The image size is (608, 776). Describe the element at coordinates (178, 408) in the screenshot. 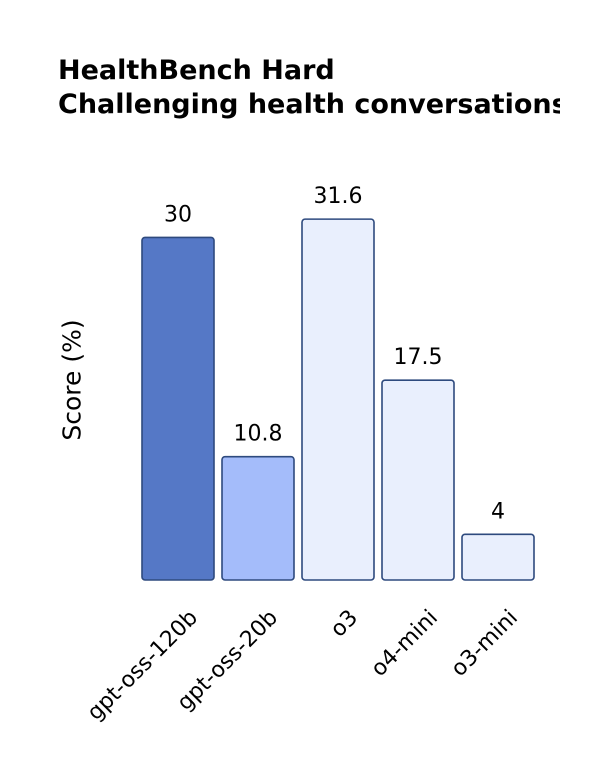

I see `bar-gpt-oss-120b` at that location.